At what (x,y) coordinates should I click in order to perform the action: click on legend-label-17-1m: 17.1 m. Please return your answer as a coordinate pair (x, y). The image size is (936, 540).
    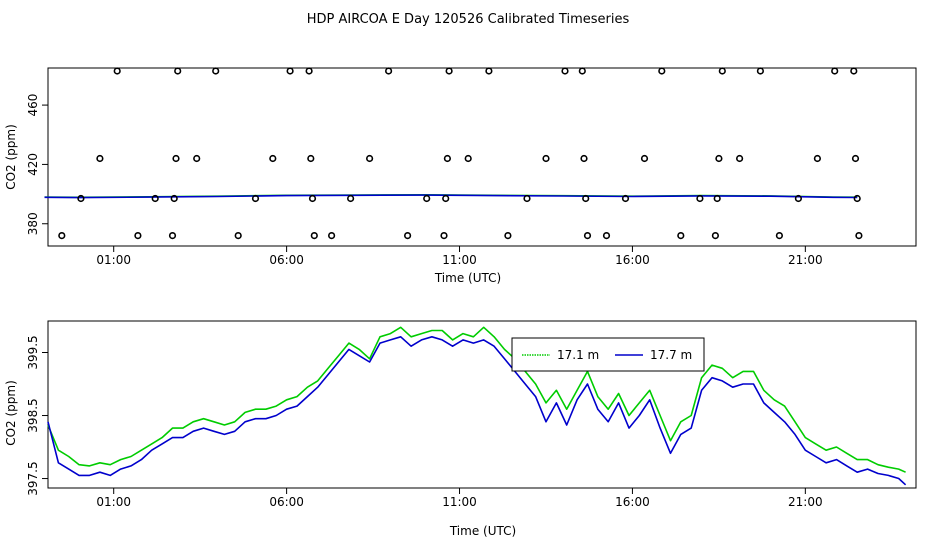
    Looking at the image, I should click on (578, 355).